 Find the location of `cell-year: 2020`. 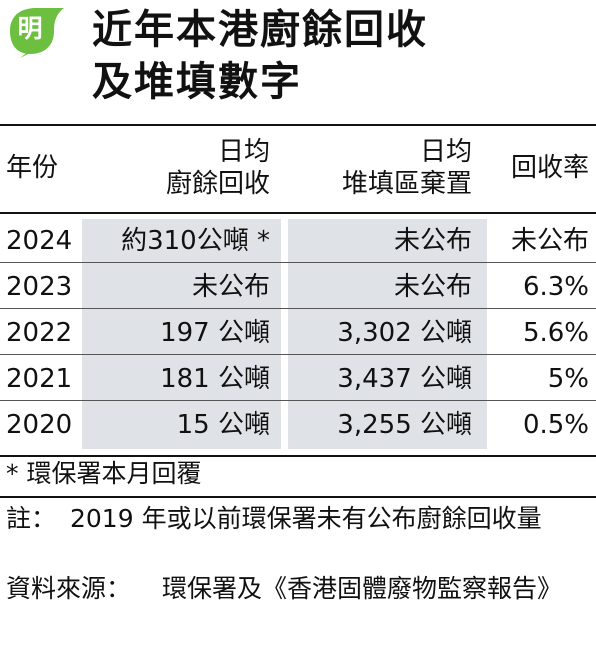

cell-year: 2020 is located at coordinates (39, 425).